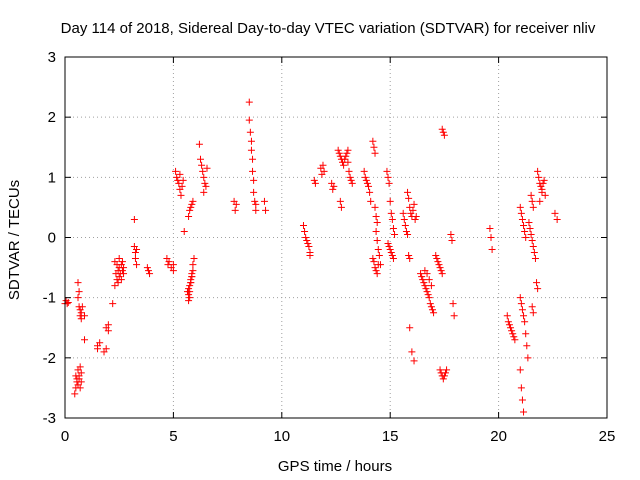 The height and width of the screenshot is (480, 640). Describe the element at coordinates (52, 57) in the screenshot. I see `y-tick-label: 3` at that location.